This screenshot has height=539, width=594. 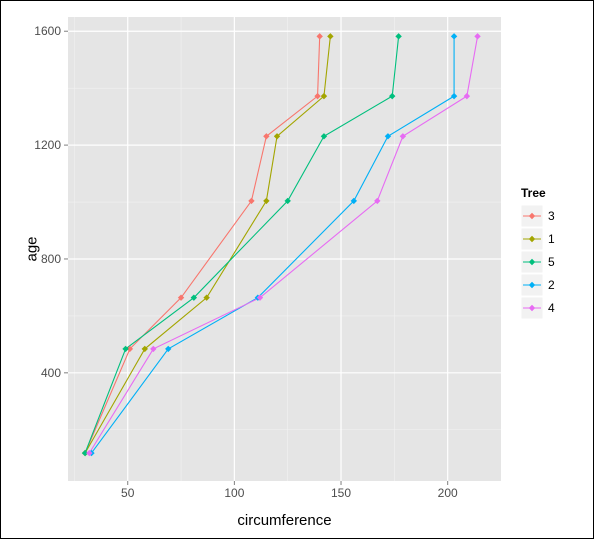 What do you see at coordinates (448, 493) in the screenshot?
I see `x-tick-label: 200` at bounding box center [448, 493].